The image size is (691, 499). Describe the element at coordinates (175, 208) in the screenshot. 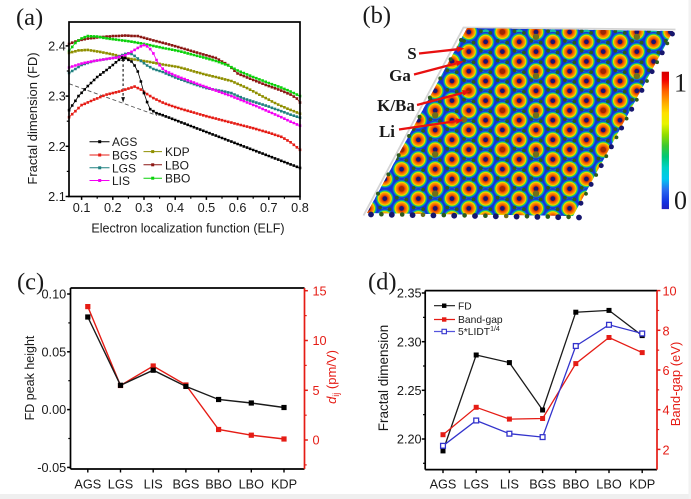

I see `svg-text: 0.4` at that location.